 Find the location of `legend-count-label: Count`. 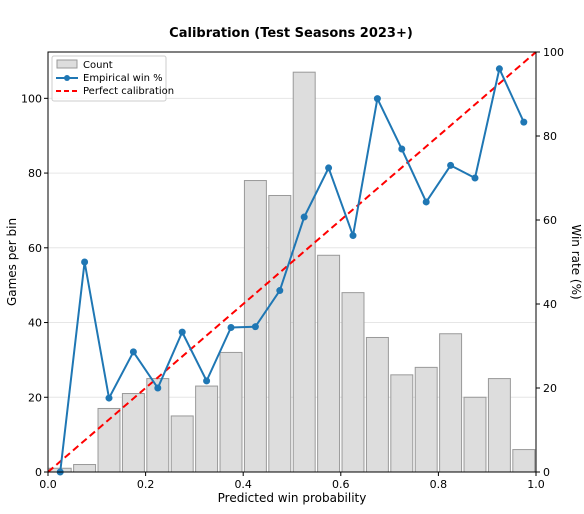

legend-count-label: Count is located at coordinates (98, 65).